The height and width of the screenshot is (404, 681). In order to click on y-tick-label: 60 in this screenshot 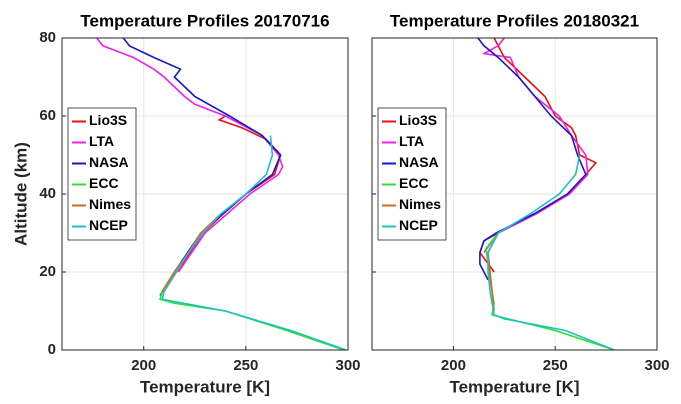, I will do `click(47, 115)`.